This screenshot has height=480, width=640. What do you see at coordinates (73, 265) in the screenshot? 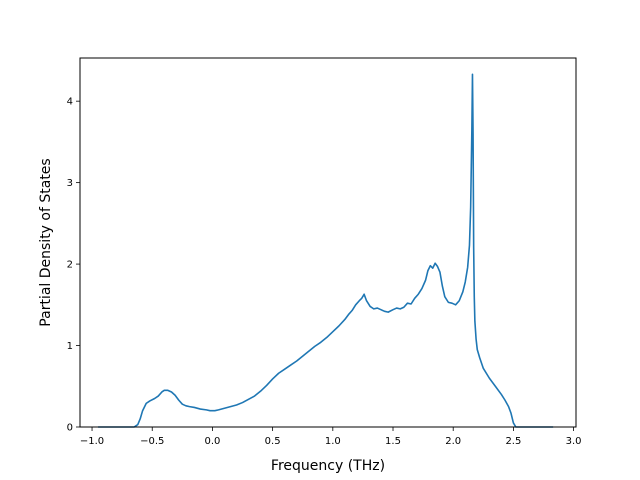
I see `y-axis: 0 1 2 3 4` at bounding box center [73, 265].